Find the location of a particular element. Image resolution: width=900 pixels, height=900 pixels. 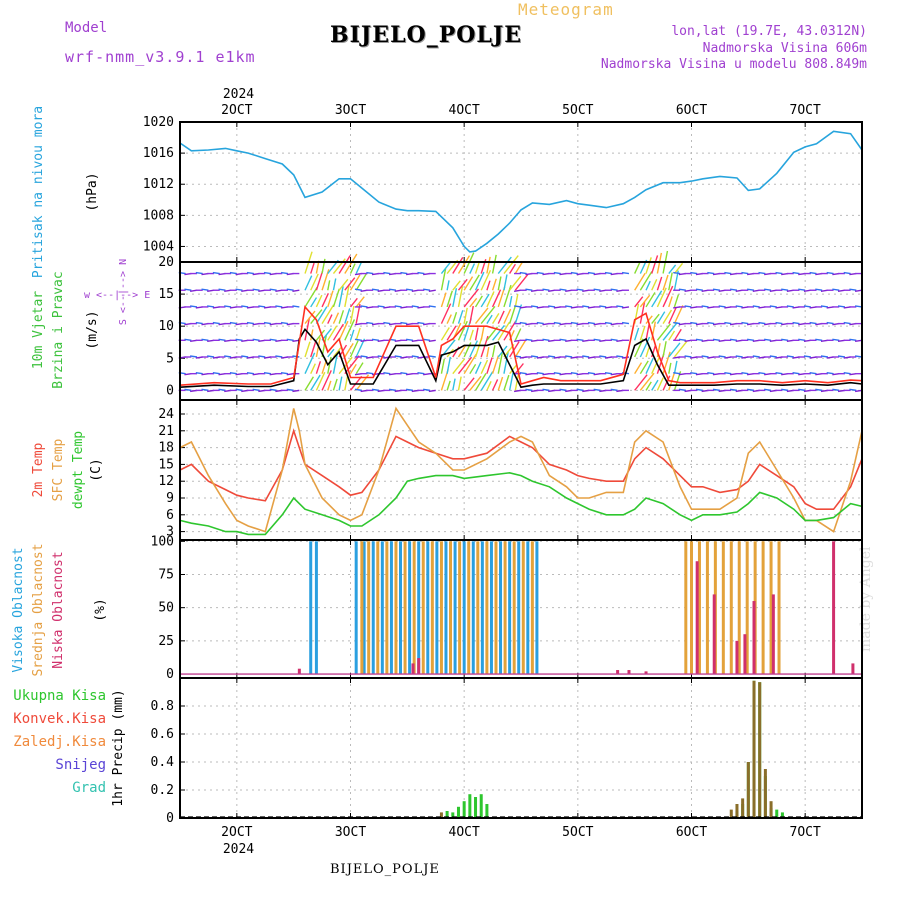

model-name: wrf-nmm_v3.9.1 e1km is located at coordinates (160, 57).